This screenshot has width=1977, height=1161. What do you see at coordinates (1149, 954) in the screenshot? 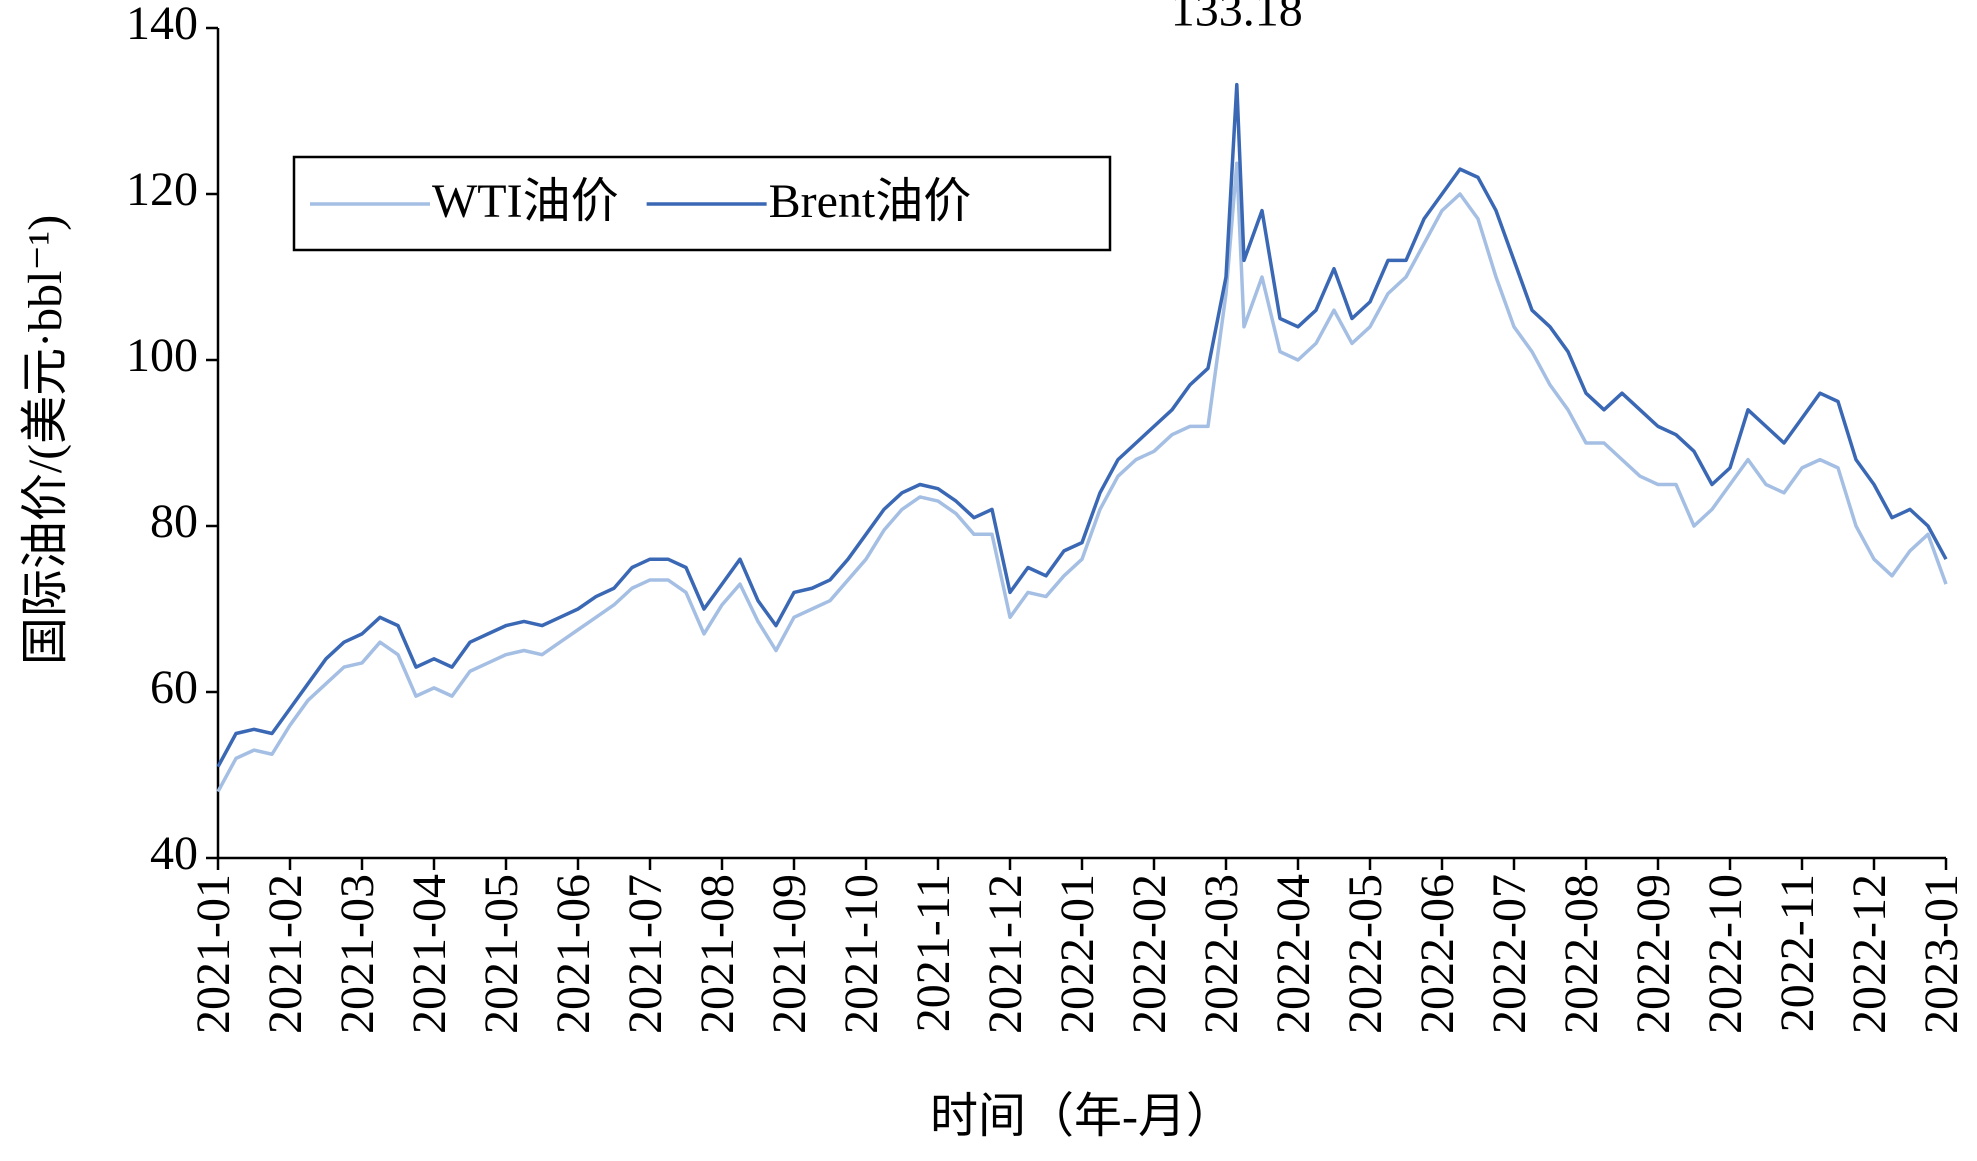
I see `x-tick-label: 2022-02` at bounding box center [1149, 954].